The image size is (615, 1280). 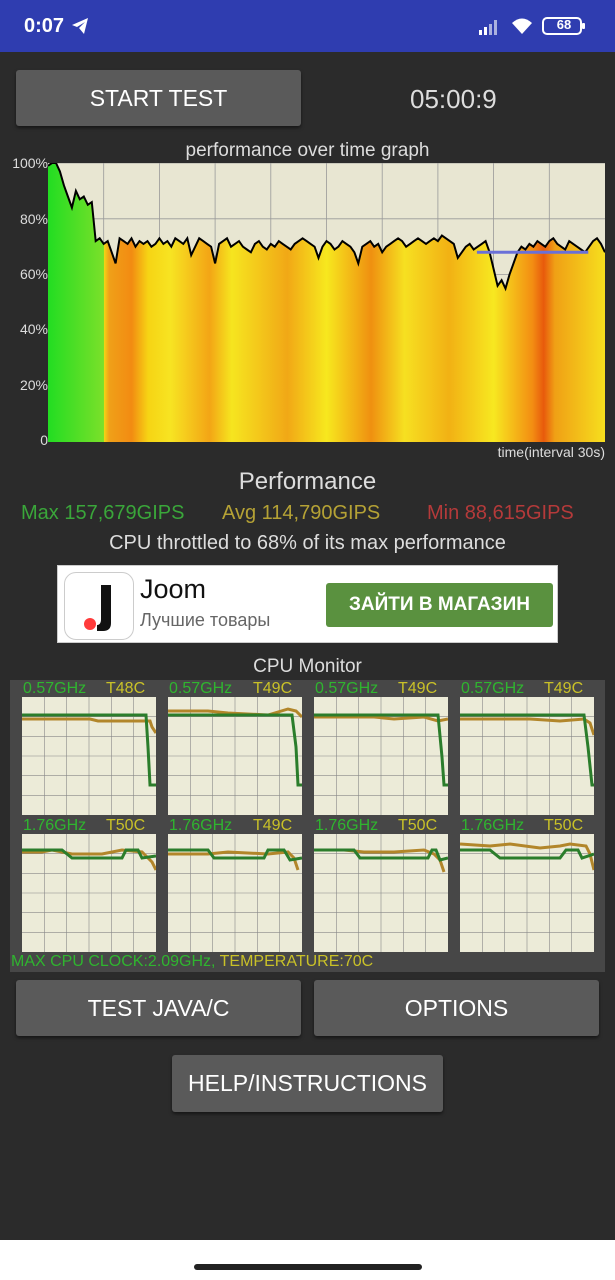 What do you see at coordinates (347, 825) in the screenshot?
I see `core-6-freq: 1.76GHz` at bounding box center [347, 825].